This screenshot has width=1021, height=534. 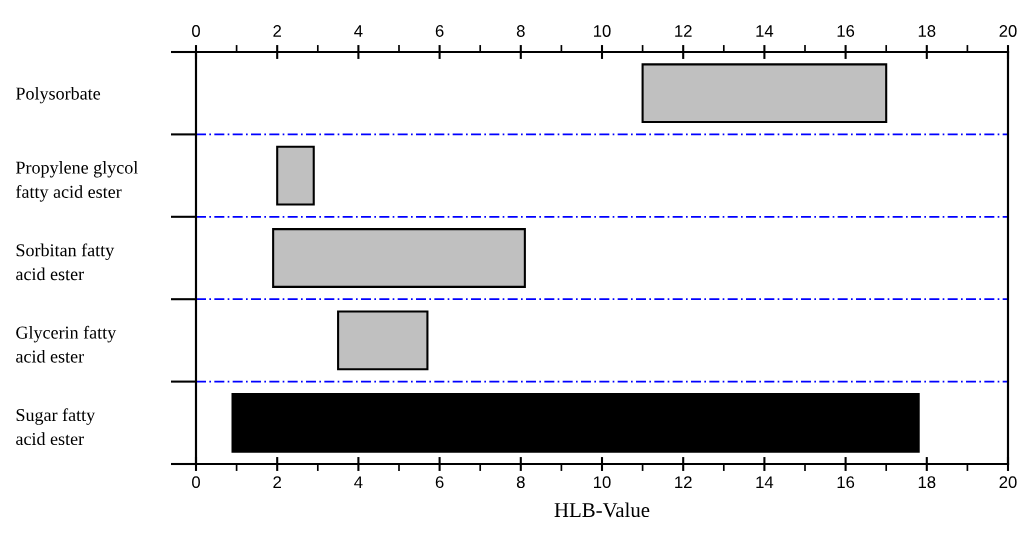 I want to click on x-tick-label: 10, so click(x=602, y=482).